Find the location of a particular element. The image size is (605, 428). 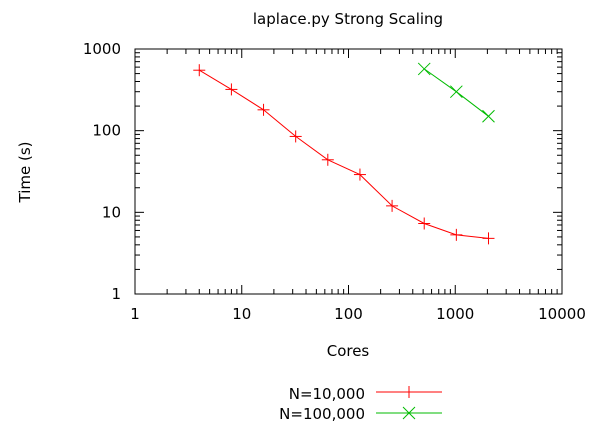

x-tick-label: 10000 is located at coordinates (562, 314).